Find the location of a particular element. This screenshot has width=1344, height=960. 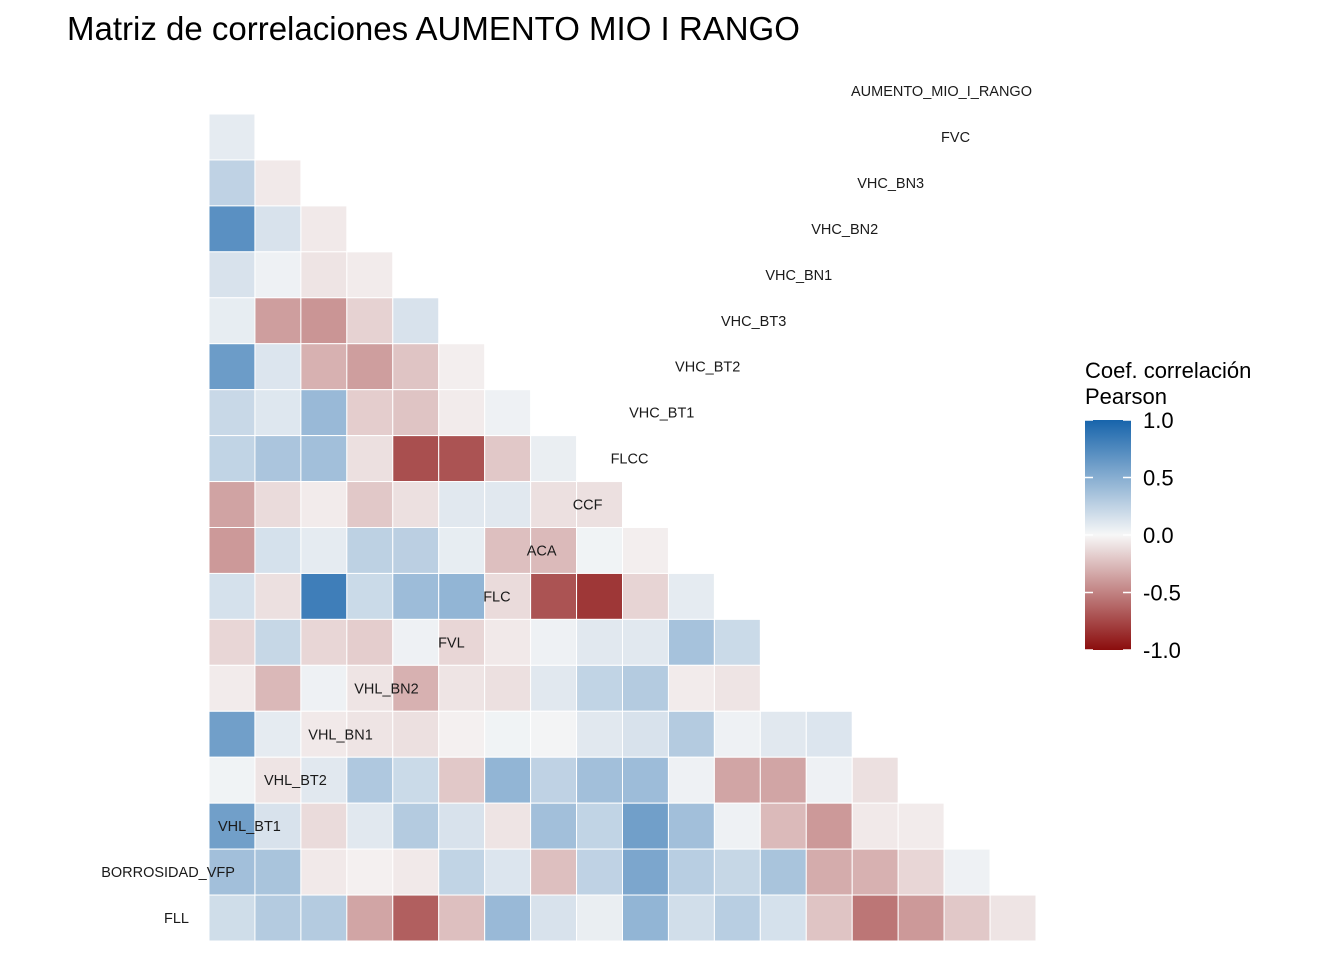

variable-label: VHC_BN1 is located at coordinates (798, 276).